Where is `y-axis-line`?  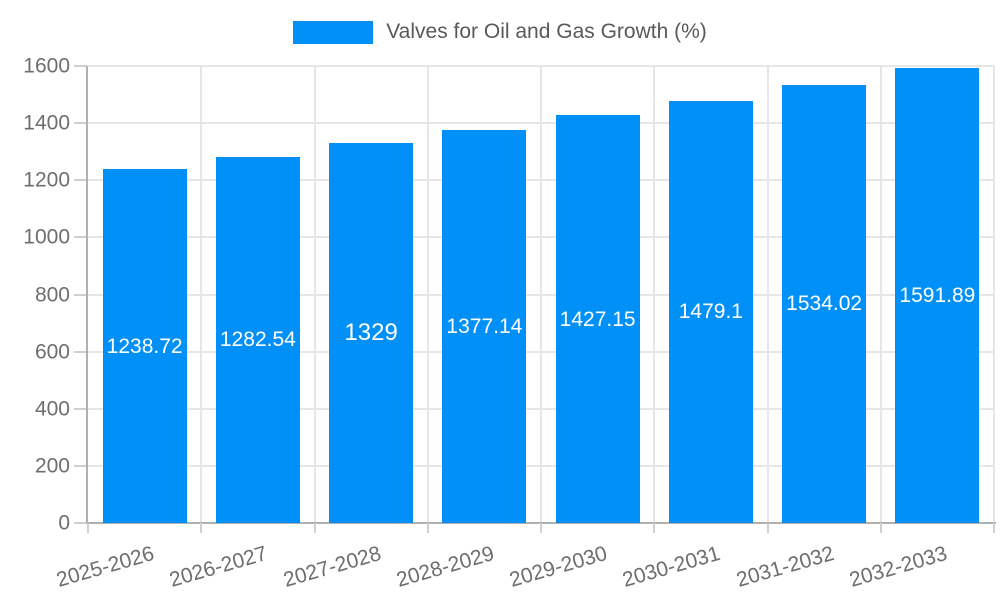
y-axis-line is located at coordinates (87, 294).